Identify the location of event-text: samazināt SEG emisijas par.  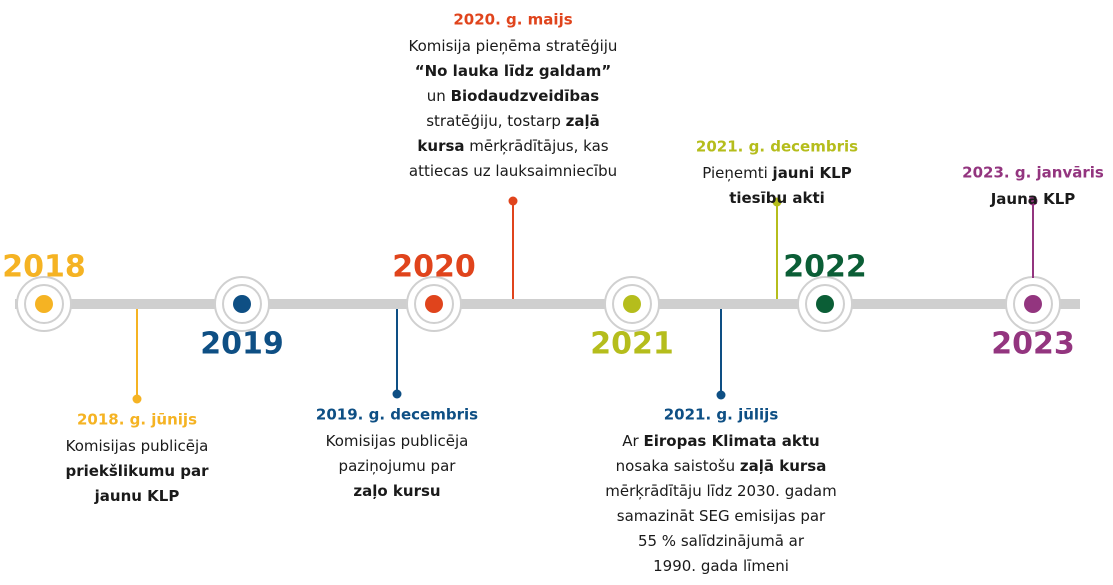
(721, 516).